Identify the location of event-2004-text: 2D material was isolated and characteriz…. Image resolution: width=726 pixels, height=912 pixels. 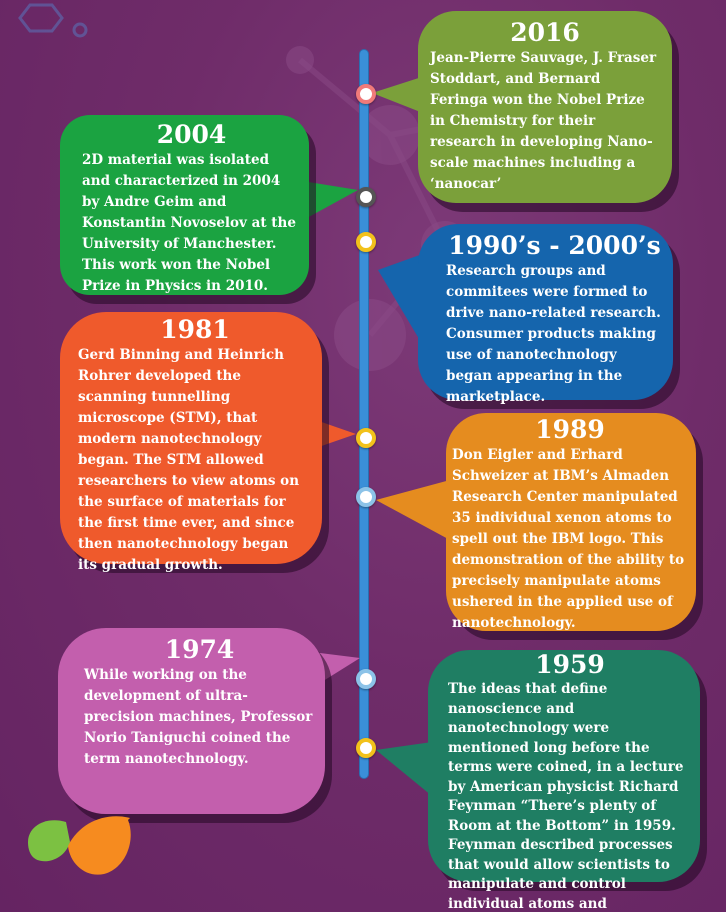
(189, 223).